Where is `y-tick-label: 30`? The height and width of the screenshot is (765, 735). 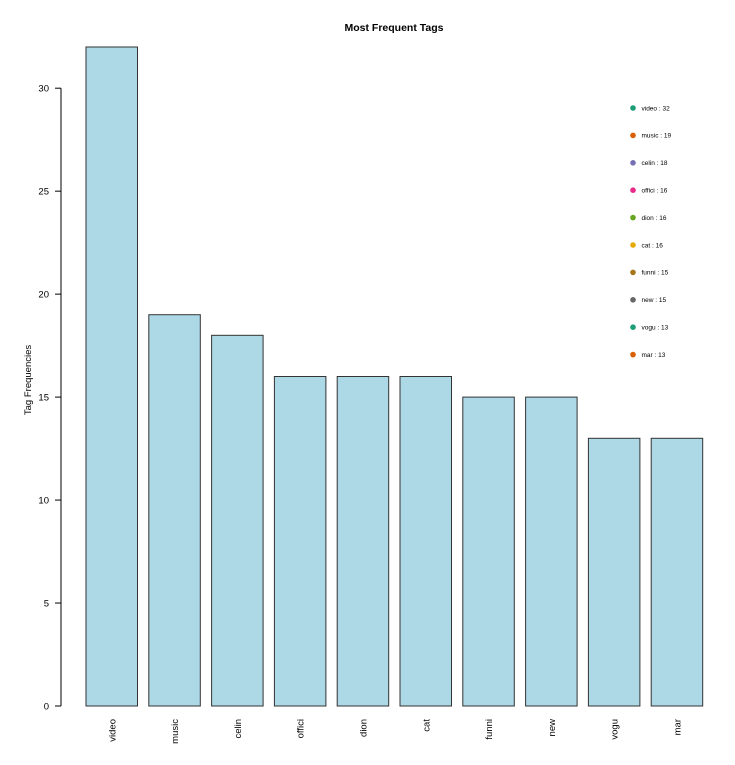 y-tick-label: 30 is located at coordinates (43, 89).